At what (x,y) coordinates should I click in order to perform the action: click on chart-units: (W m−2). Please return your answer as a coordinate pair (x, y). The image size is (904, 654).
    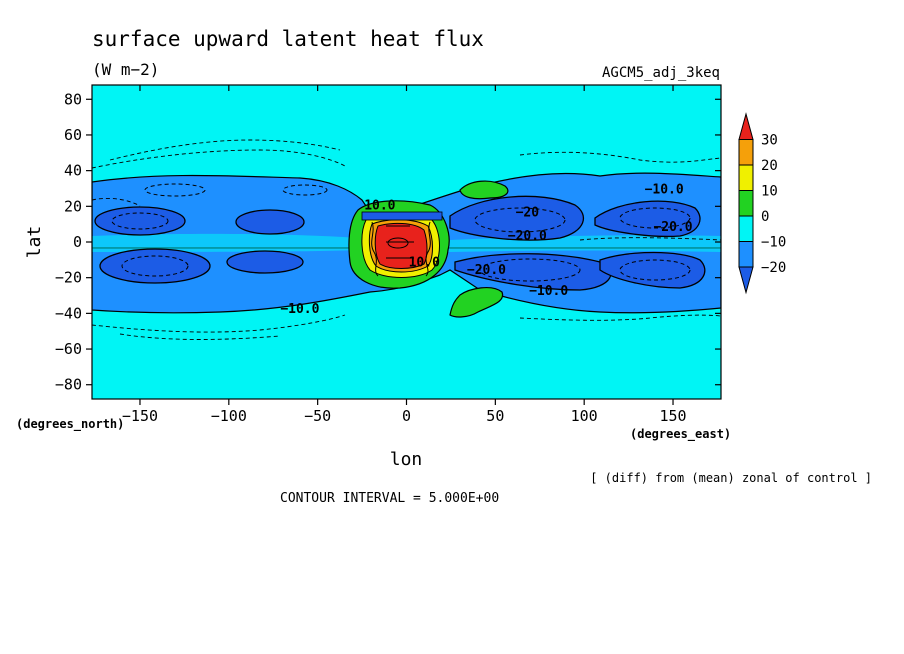
    Looking at the image, I should click on (125, 69).